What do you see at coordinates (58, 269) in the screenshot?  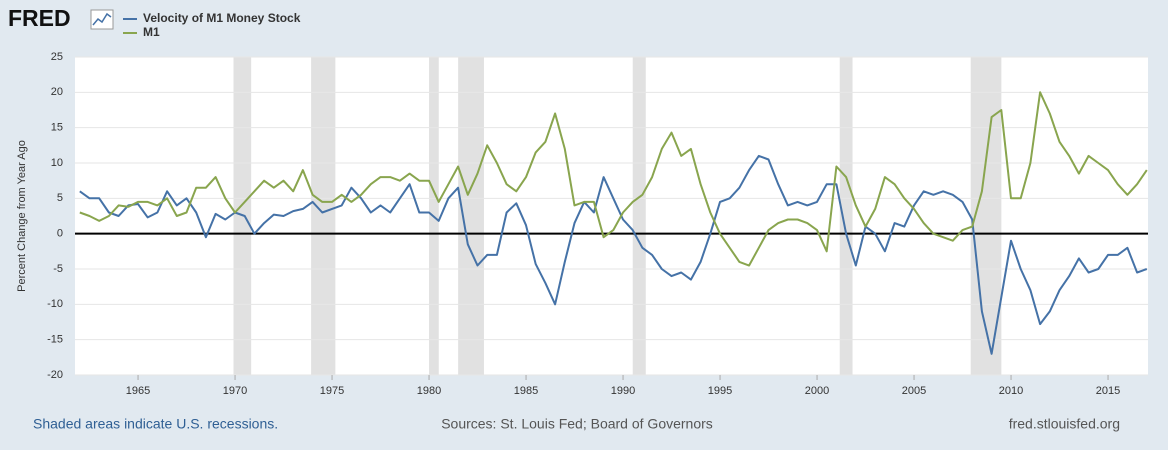 I see `y-tick-label: -5` at bounding box center [58, 269].